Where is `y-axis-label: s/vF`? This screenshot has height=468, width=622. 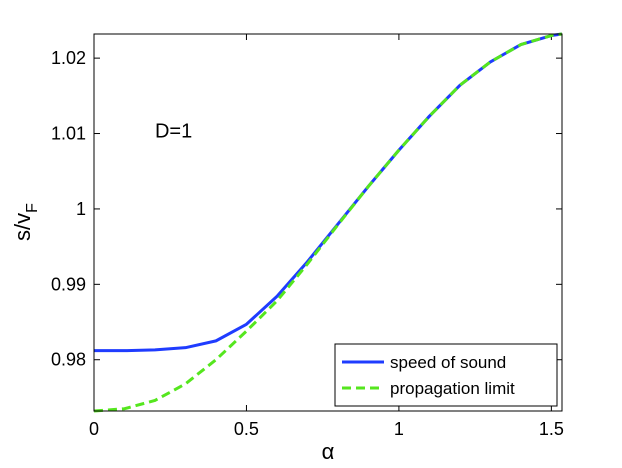 y-axis-label: s/vF is located at coordinates (25, 222).